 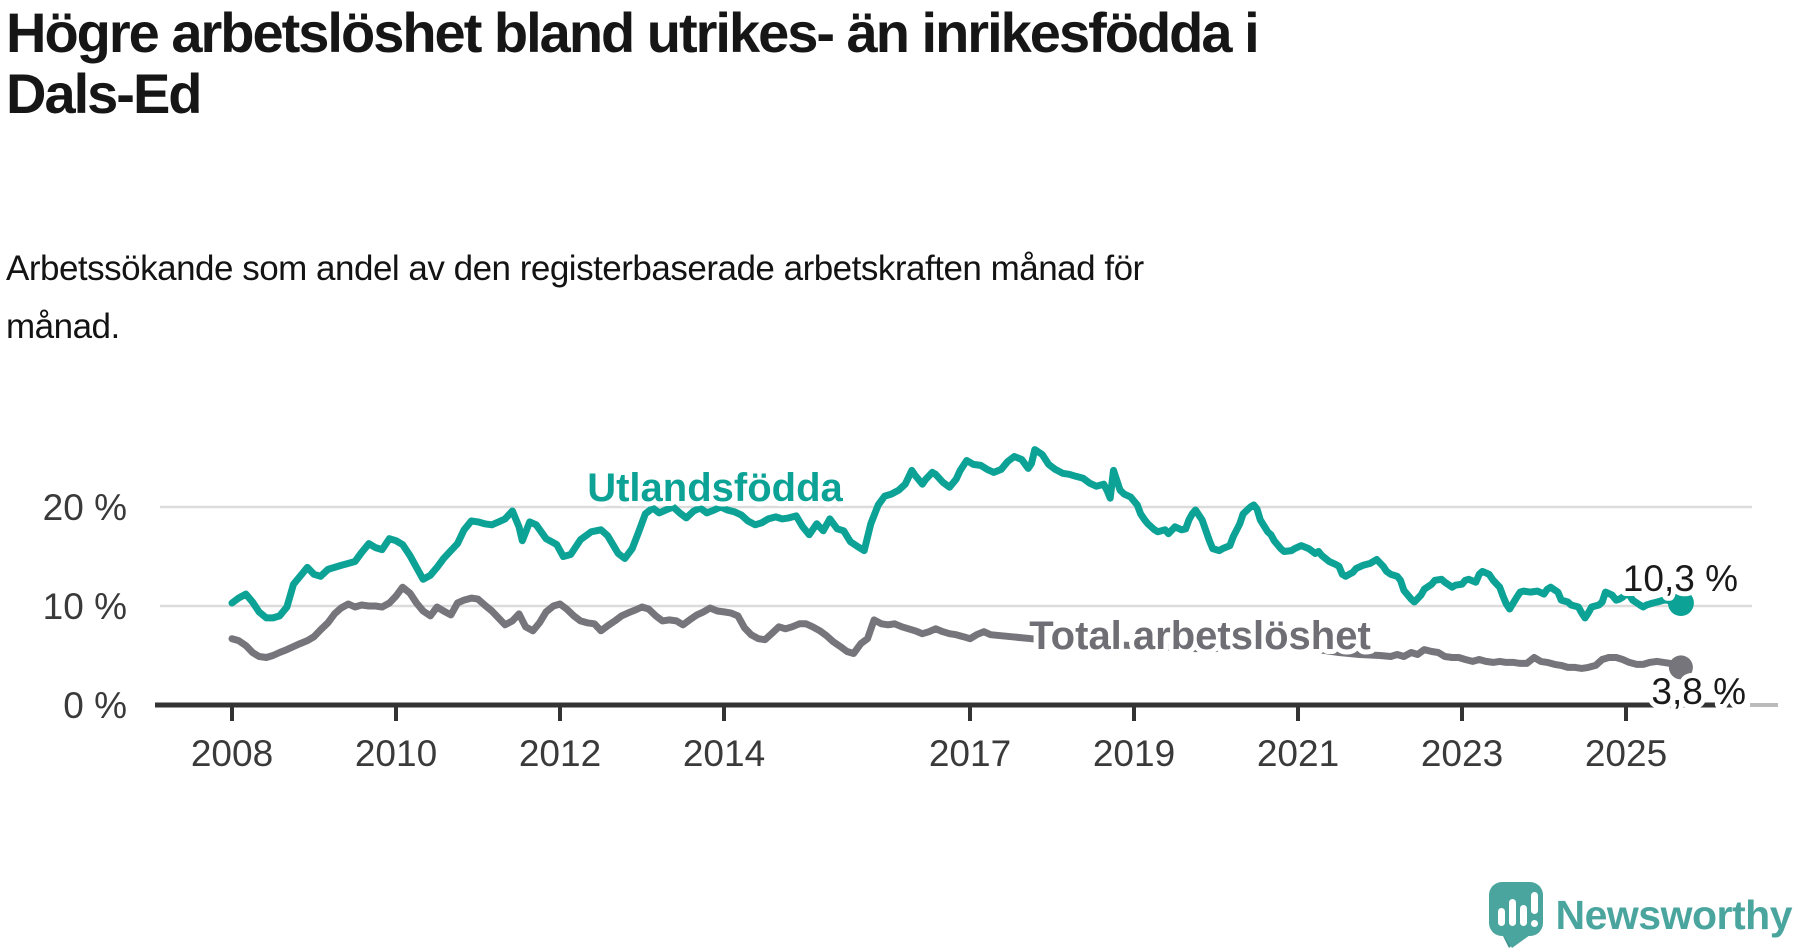 What do you see at coordinates (1298, 753) in the screenshot?
I see `x-tick-label: 2021` at bounding box center [1298, 753].